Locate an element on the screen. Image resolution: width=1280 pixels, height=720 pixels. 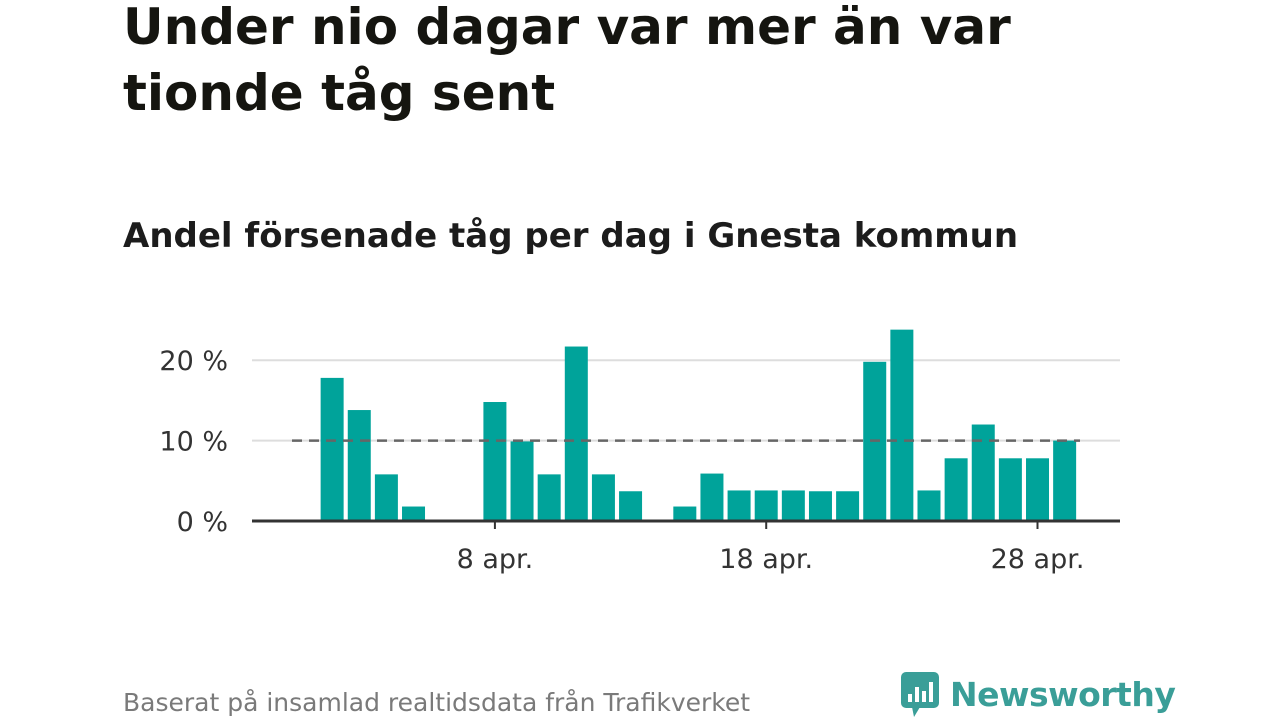
y-tick-label: 10 % is located at coordinates (193, 442).